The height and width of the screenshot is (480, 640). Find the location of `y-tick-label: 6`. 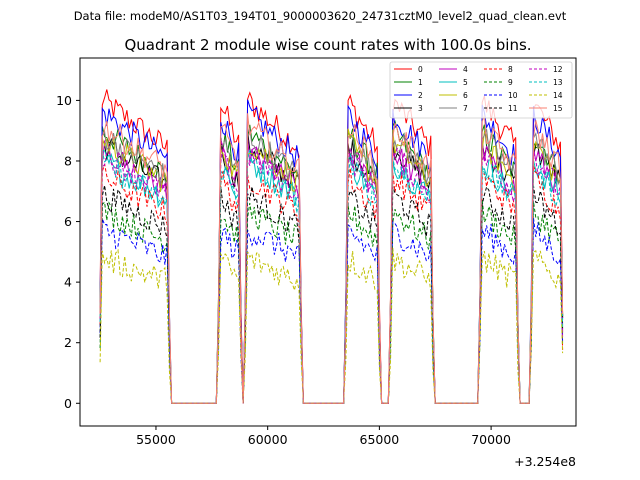

y-tick-label: 6 is located at coordinates (68, 221).